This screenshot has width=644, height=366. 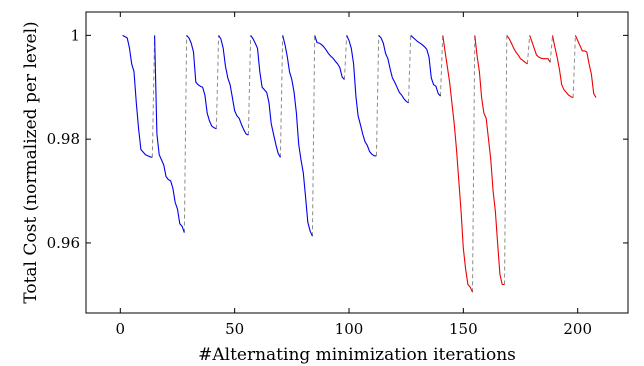 I want to click on x-tick-label: 0, so click(x=121, y=329).